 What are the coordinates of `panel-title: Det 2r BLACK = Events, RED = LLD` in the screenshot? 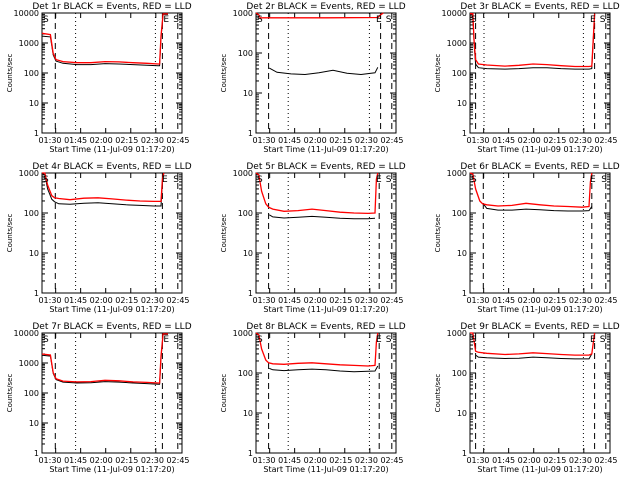 It's located at (325, 7).